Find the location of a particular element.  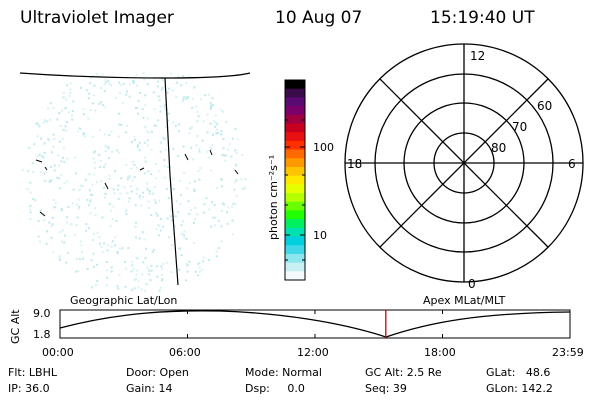

orbit-altitude-curve is located at coordinates (315, 324).